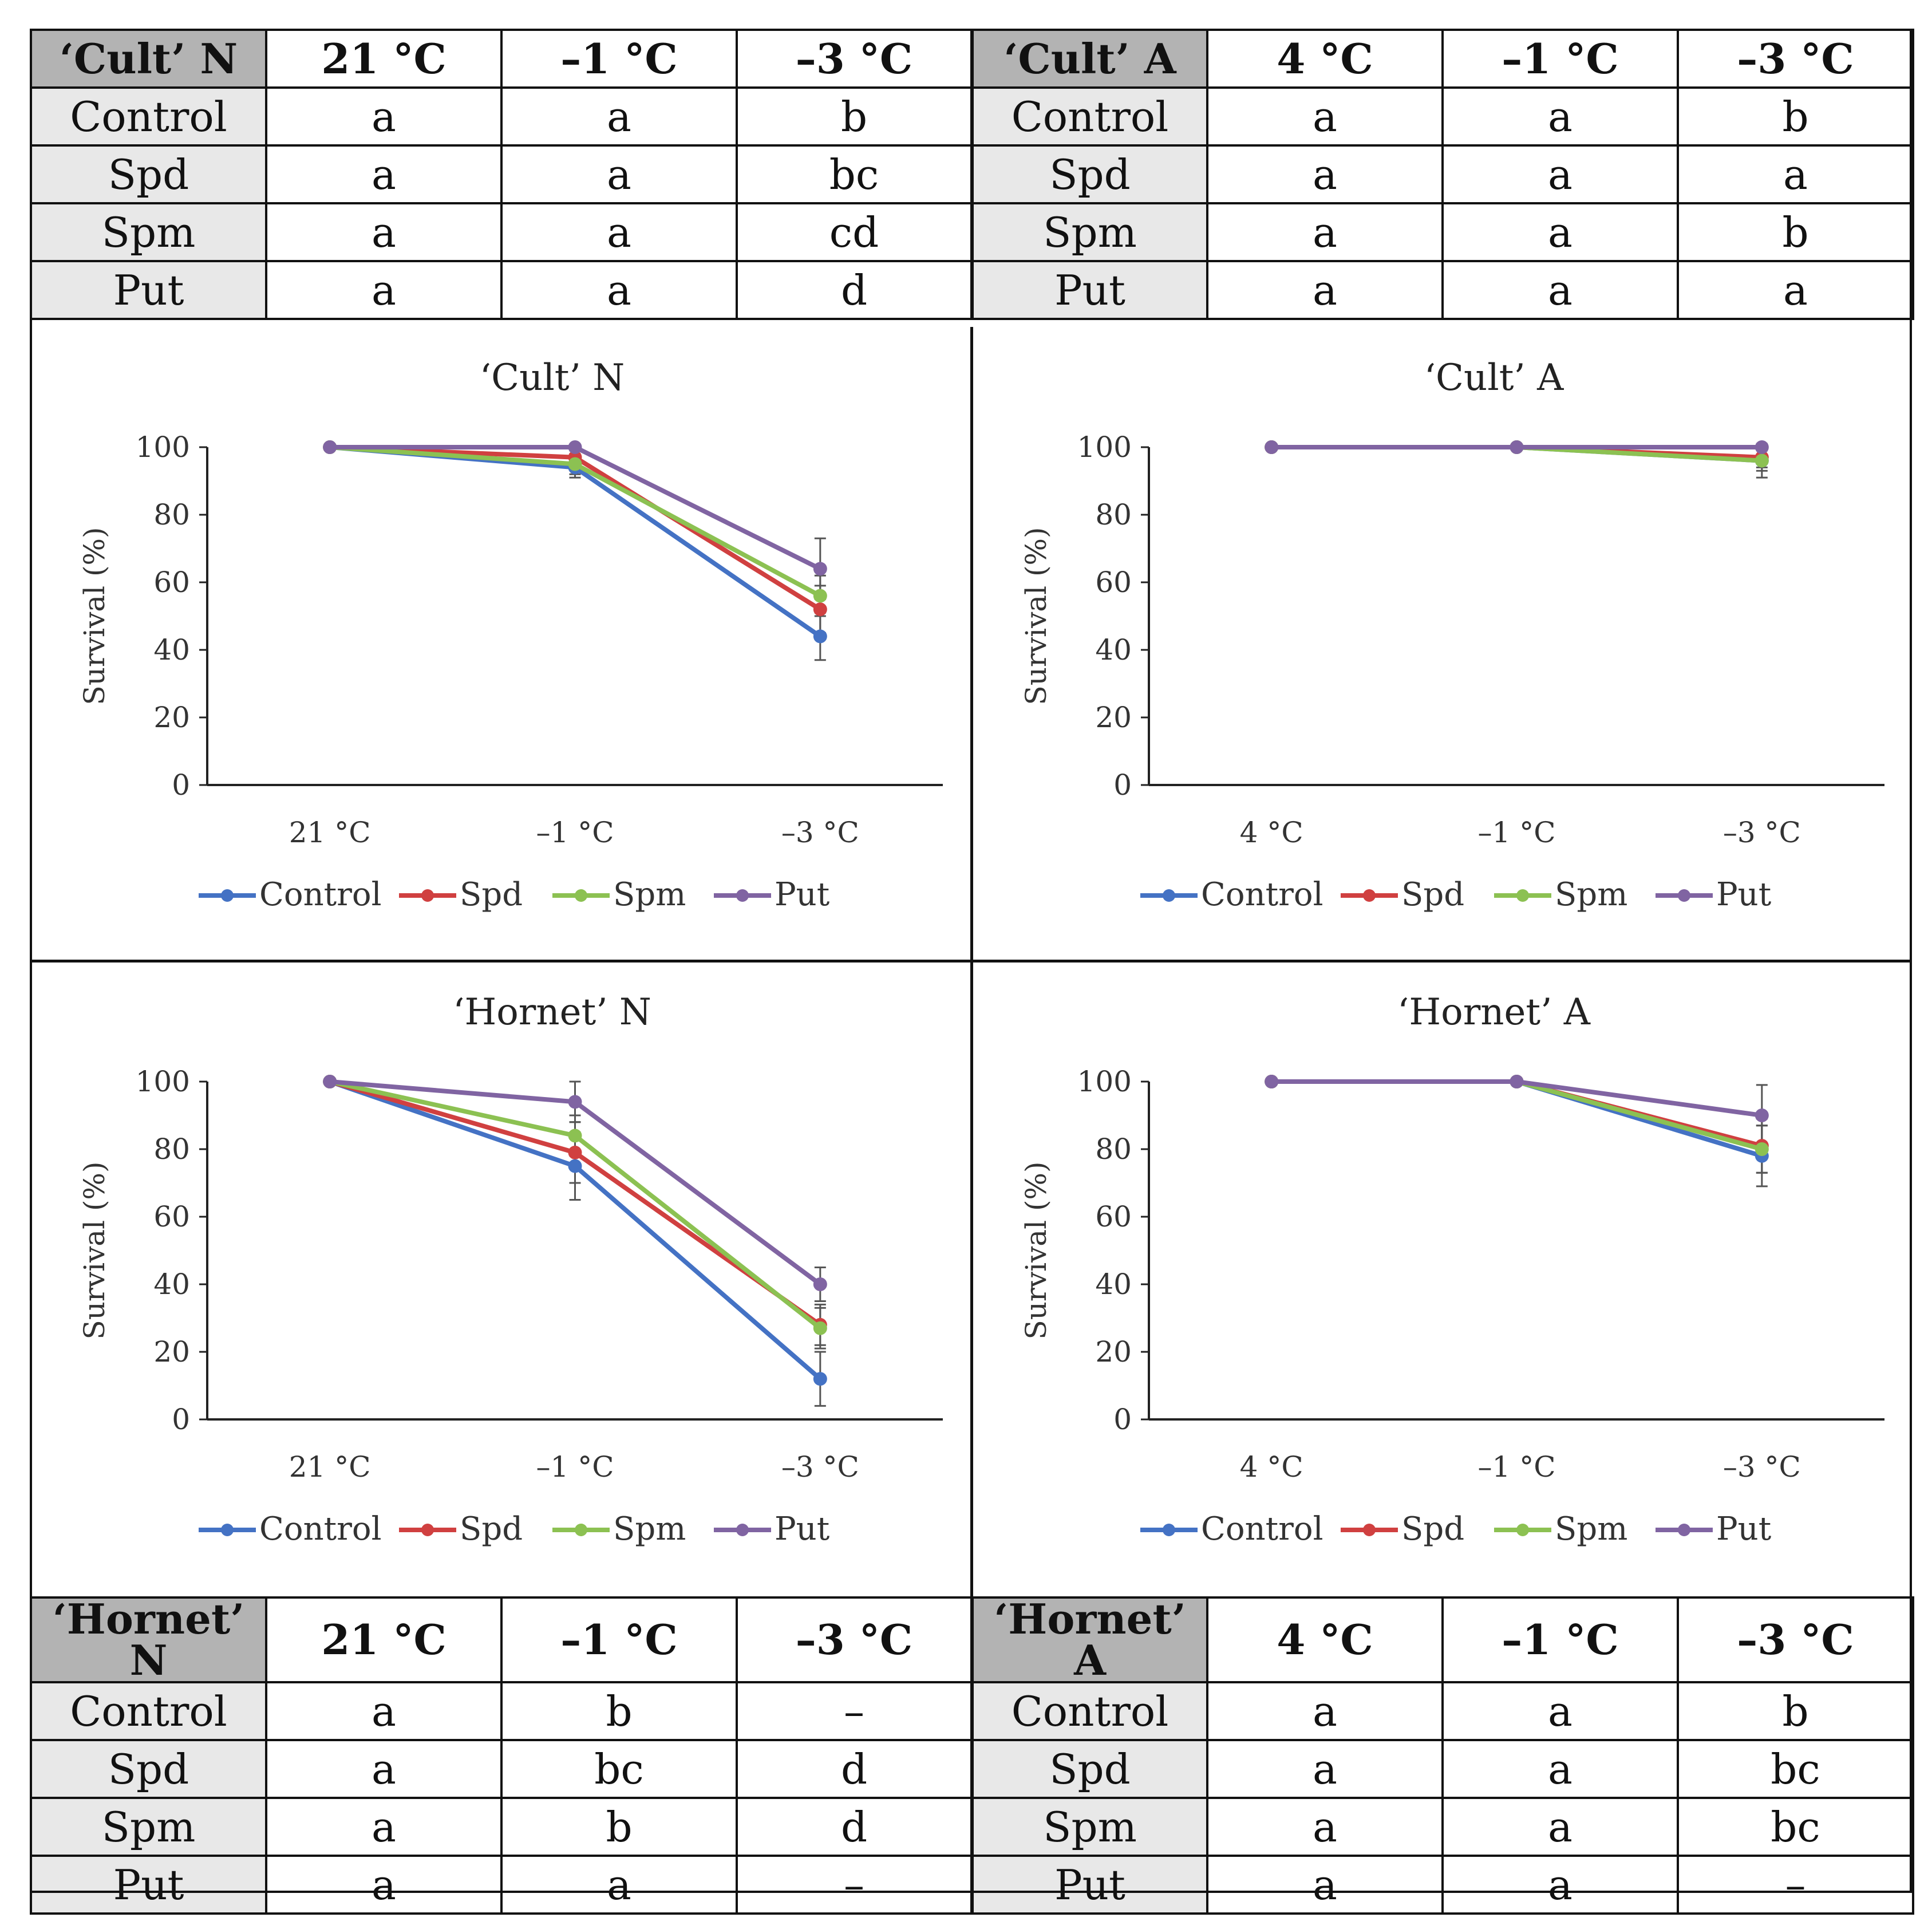  Describe the element at coordinates (1517, 832) in the screenshot. I see `x-tick-label: –1 °C` at that location.